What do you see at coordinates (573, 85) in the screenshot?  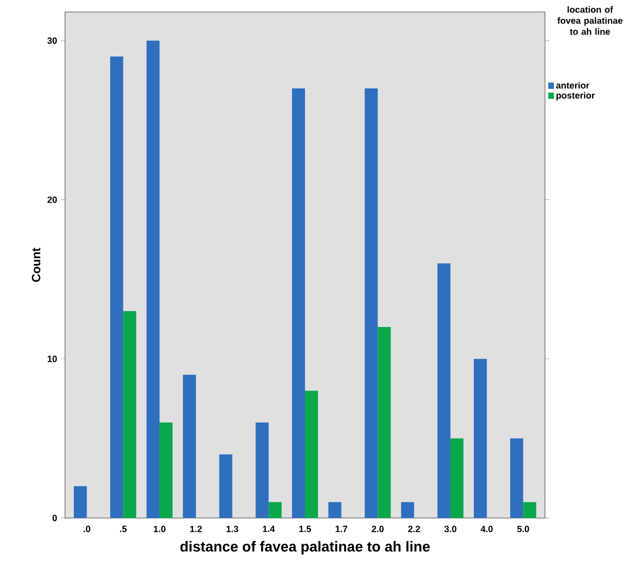 I see `legend-label: anterior` at bounding box center [573, 85].